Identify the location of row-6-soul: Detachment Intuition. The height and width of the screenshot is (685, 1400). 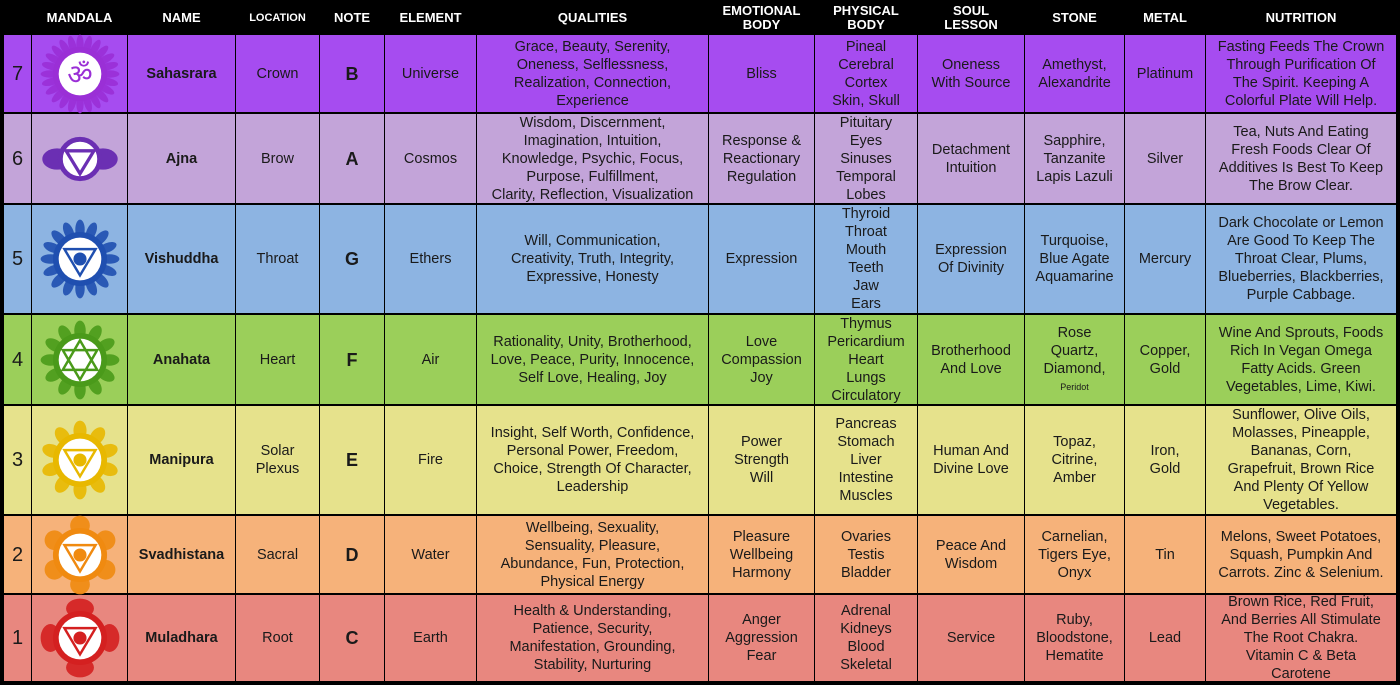
(971, 158).